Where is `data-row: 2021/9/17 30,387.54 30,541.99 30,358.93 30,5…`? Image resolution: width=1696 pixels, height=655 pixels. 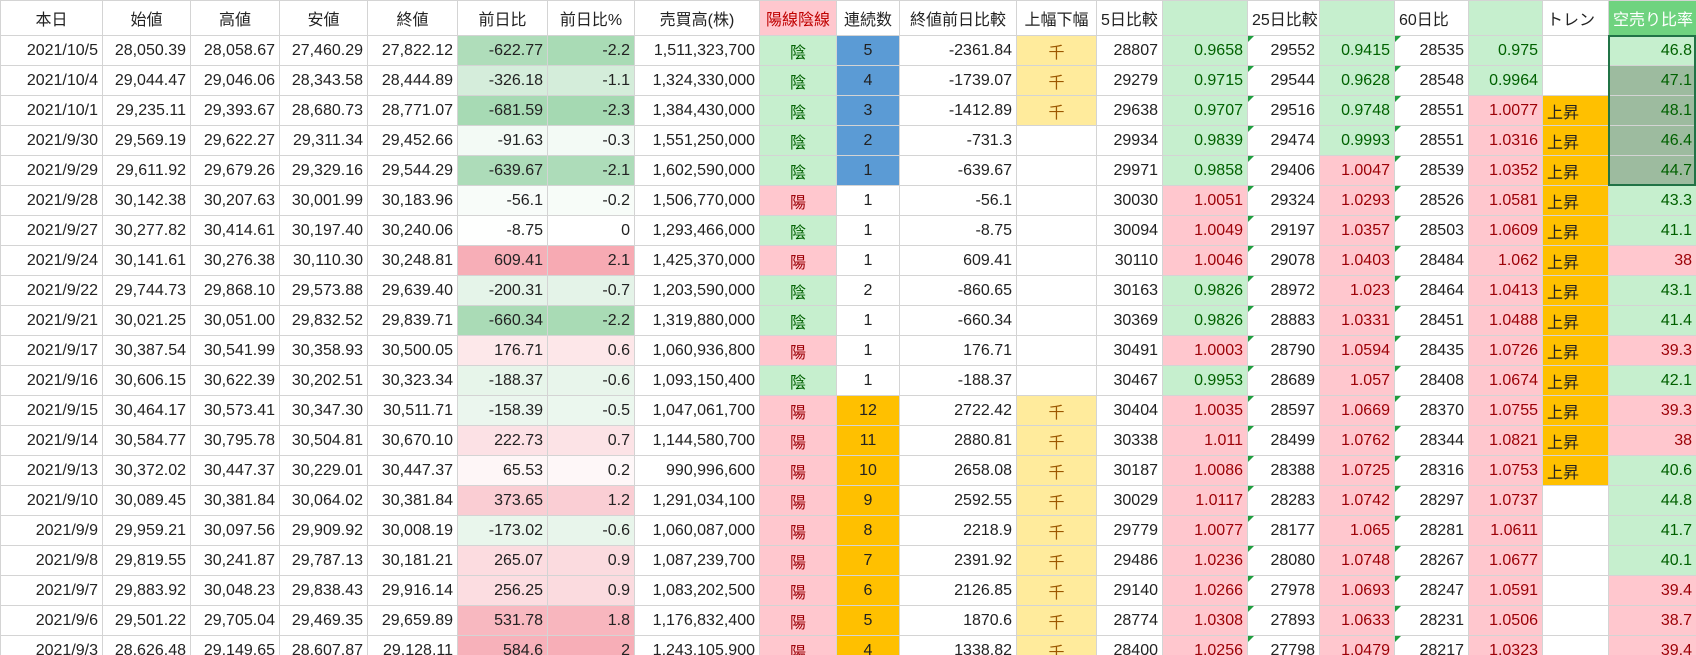 data-row: 2021/9/17 30,387.54 30,541.99 30,358.93 30,5… is located at coordinates (848, 350).